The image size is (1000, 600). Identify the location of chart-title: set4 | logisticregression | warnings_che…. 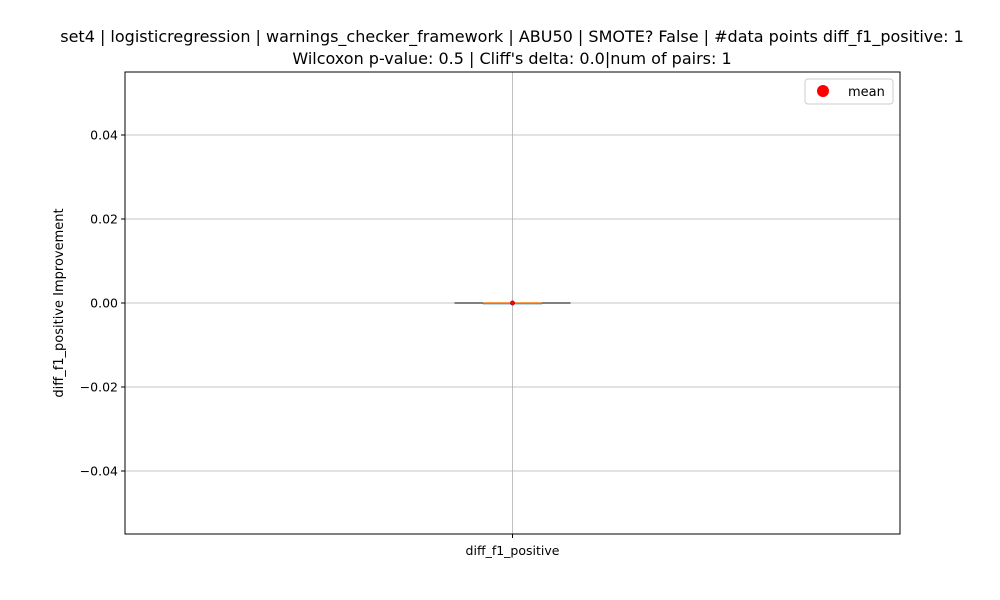
(512, 36).